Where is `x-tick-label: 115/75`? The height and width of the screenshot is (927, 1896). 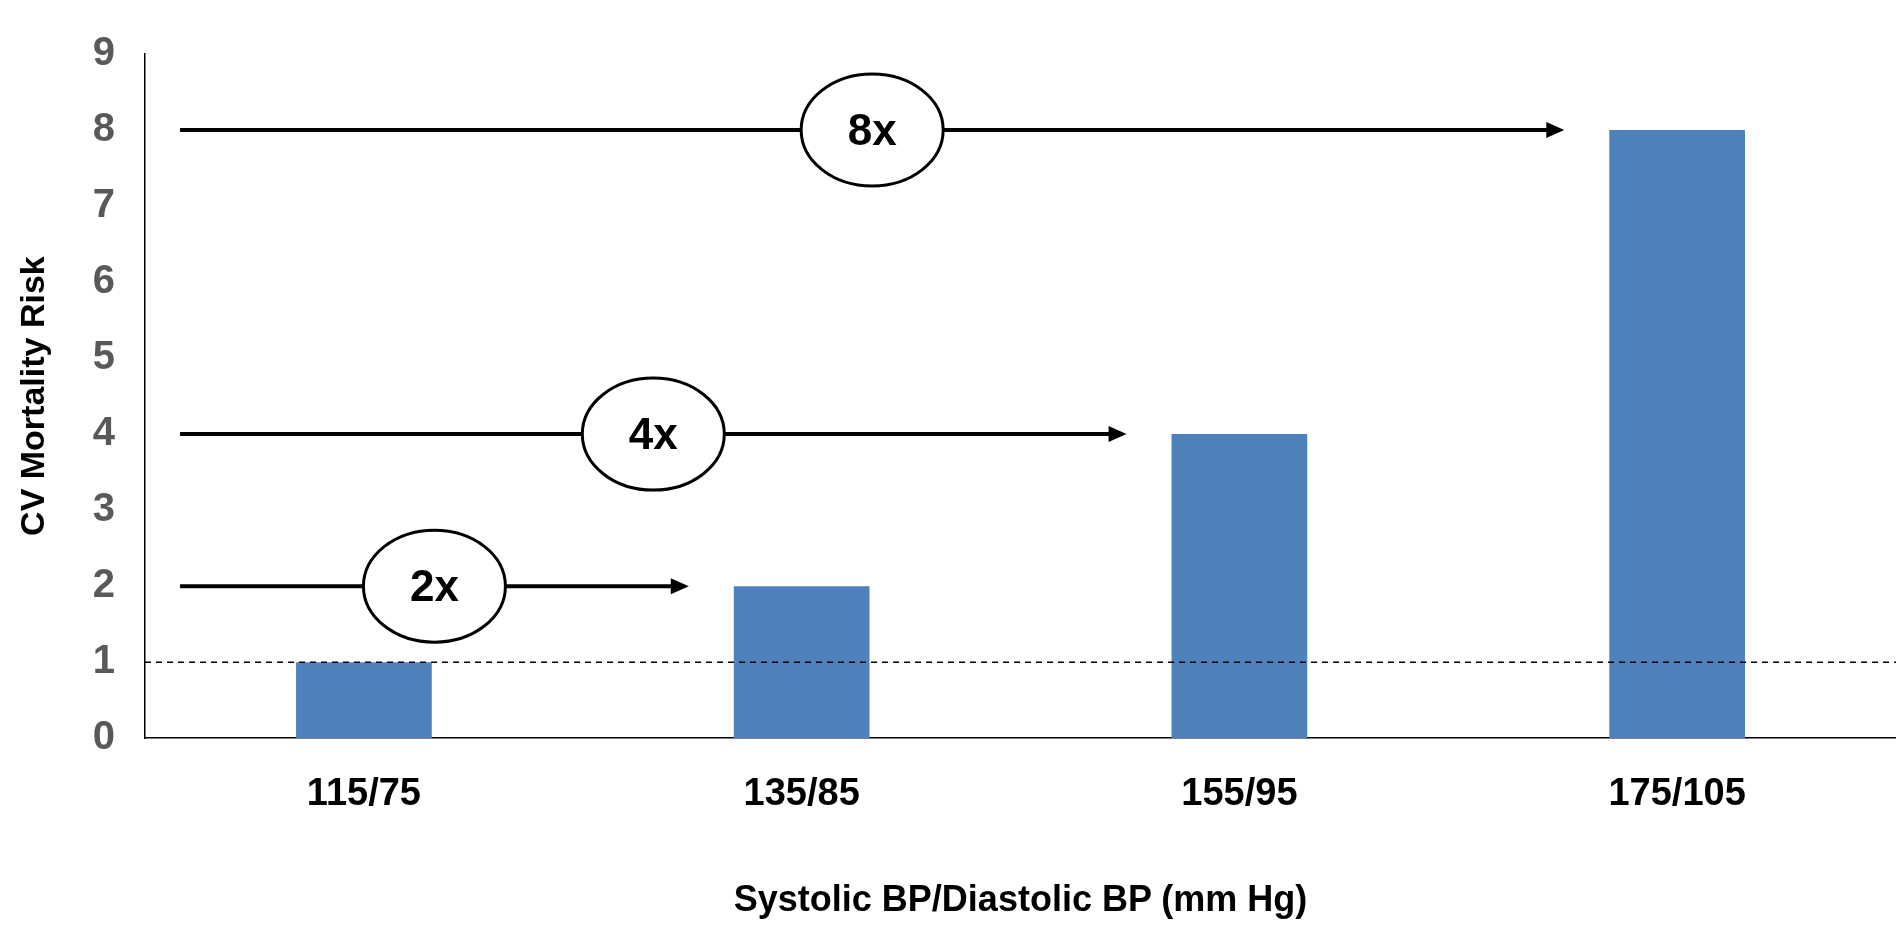 x-tick-label: 115/75 is located at coordinates (363, 792).